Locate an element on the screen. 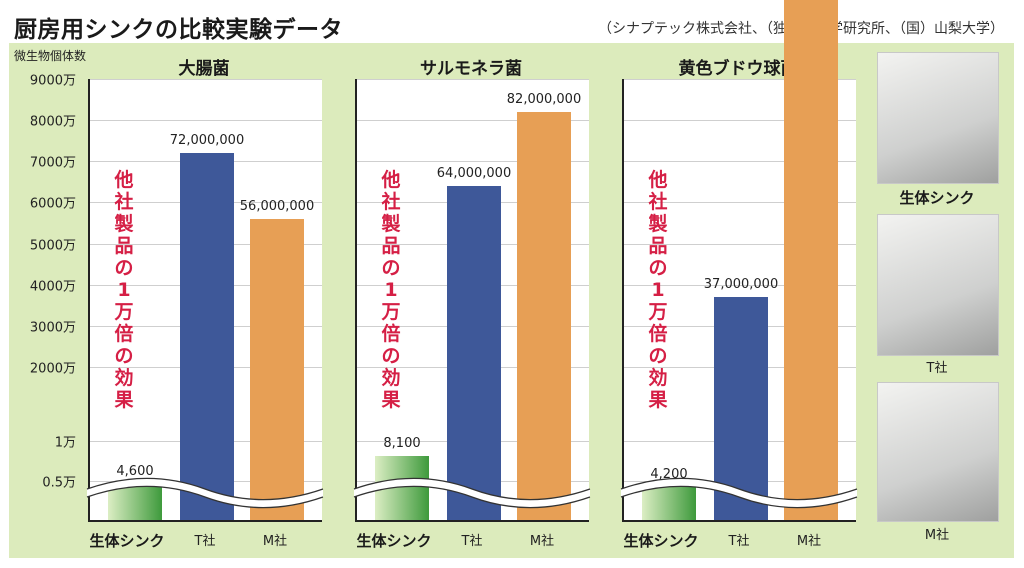 This screenshot has height=568, width=1024. chart-title-staph: 黄色ブドウ球菌 is located at coordinates (738, 69).